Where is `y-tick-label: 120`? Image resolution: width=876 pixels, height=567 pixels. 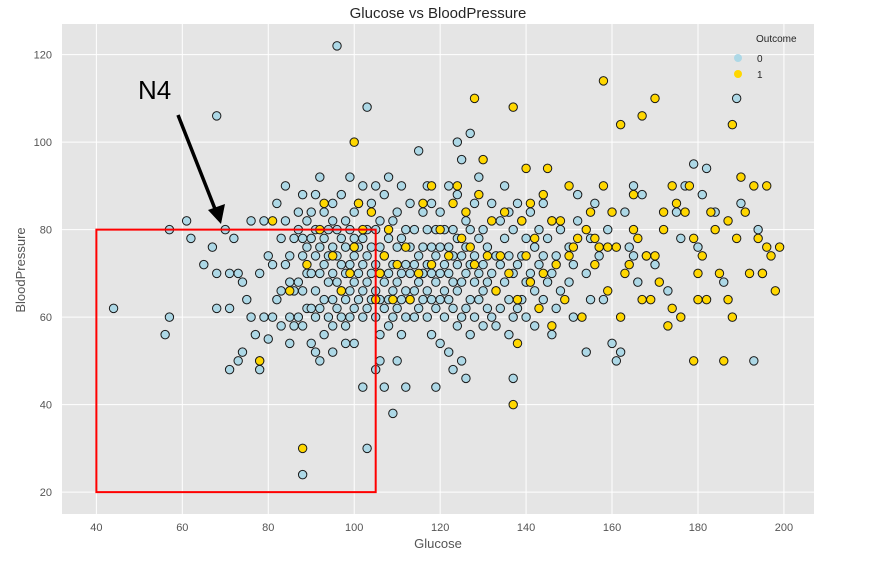 y-tick-label: 120 is located at coordinates (43, 56).